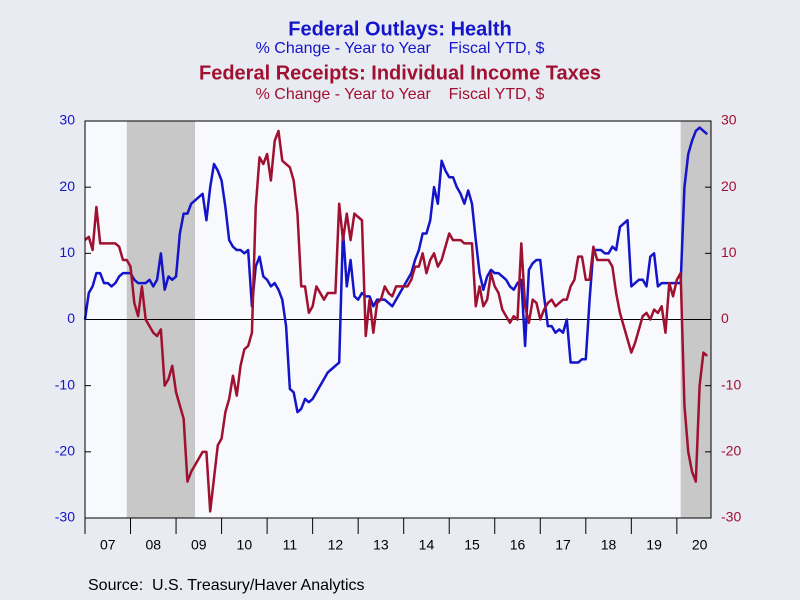  What do you see at coordinates (67, 186) in the screenshot?
I see `y-tick-label: 20` at bounding box center [67, 186].